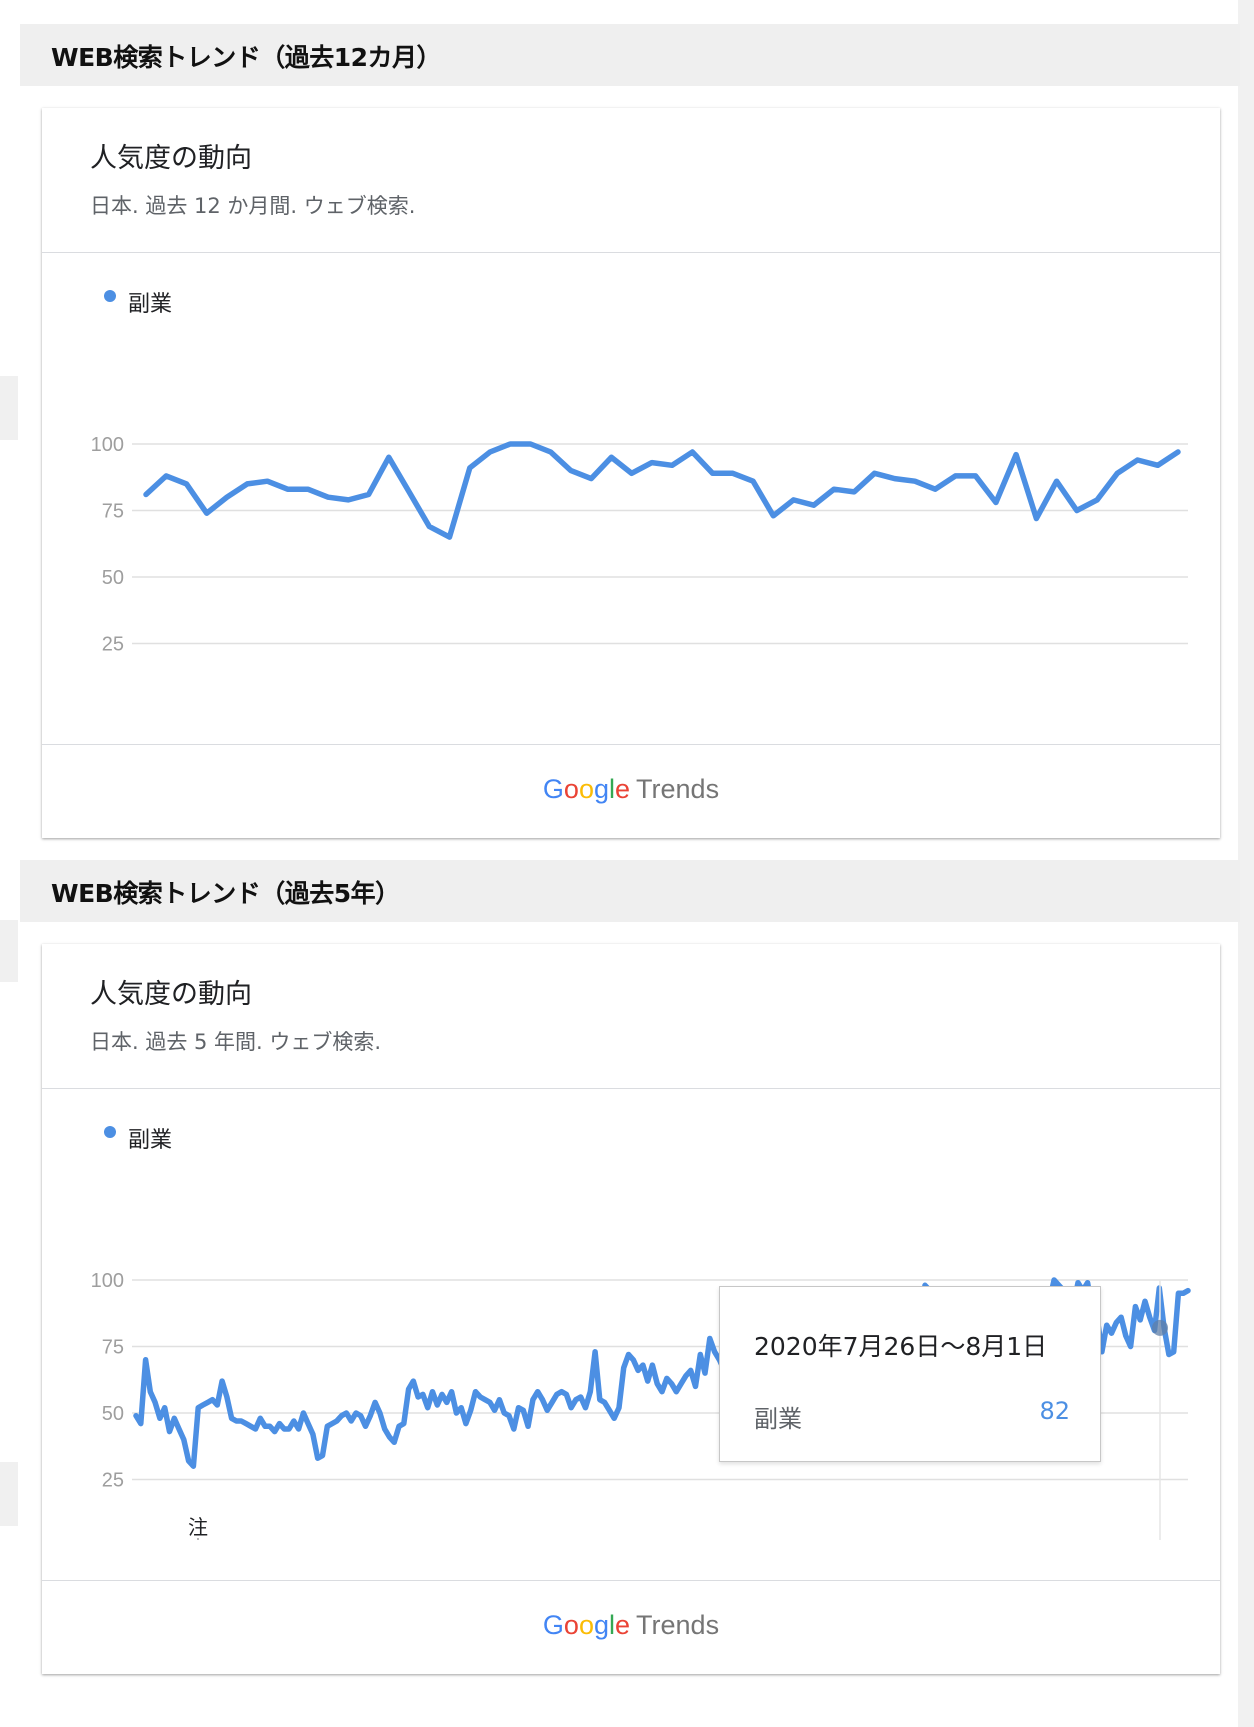 The image size is (1254, 1727). What do you see at coordinates (198, 1527) in the screenshot?
I see `annotation-label: 注` at bounding box center [198, 1527].